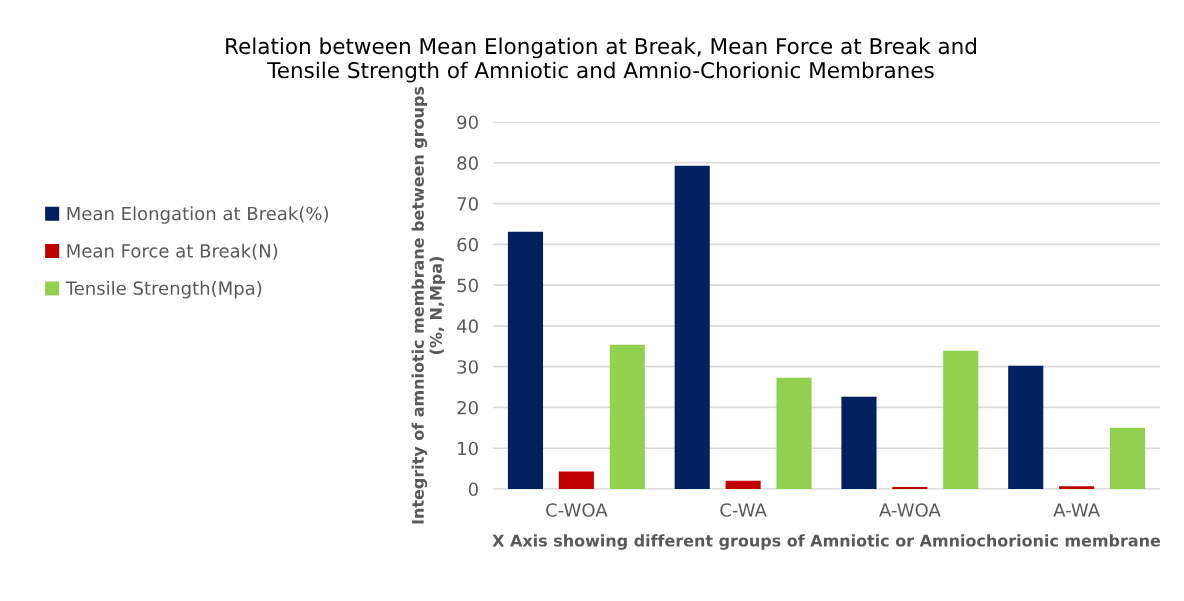  I want to click on y-tick-label: 40, so click(467, 326).